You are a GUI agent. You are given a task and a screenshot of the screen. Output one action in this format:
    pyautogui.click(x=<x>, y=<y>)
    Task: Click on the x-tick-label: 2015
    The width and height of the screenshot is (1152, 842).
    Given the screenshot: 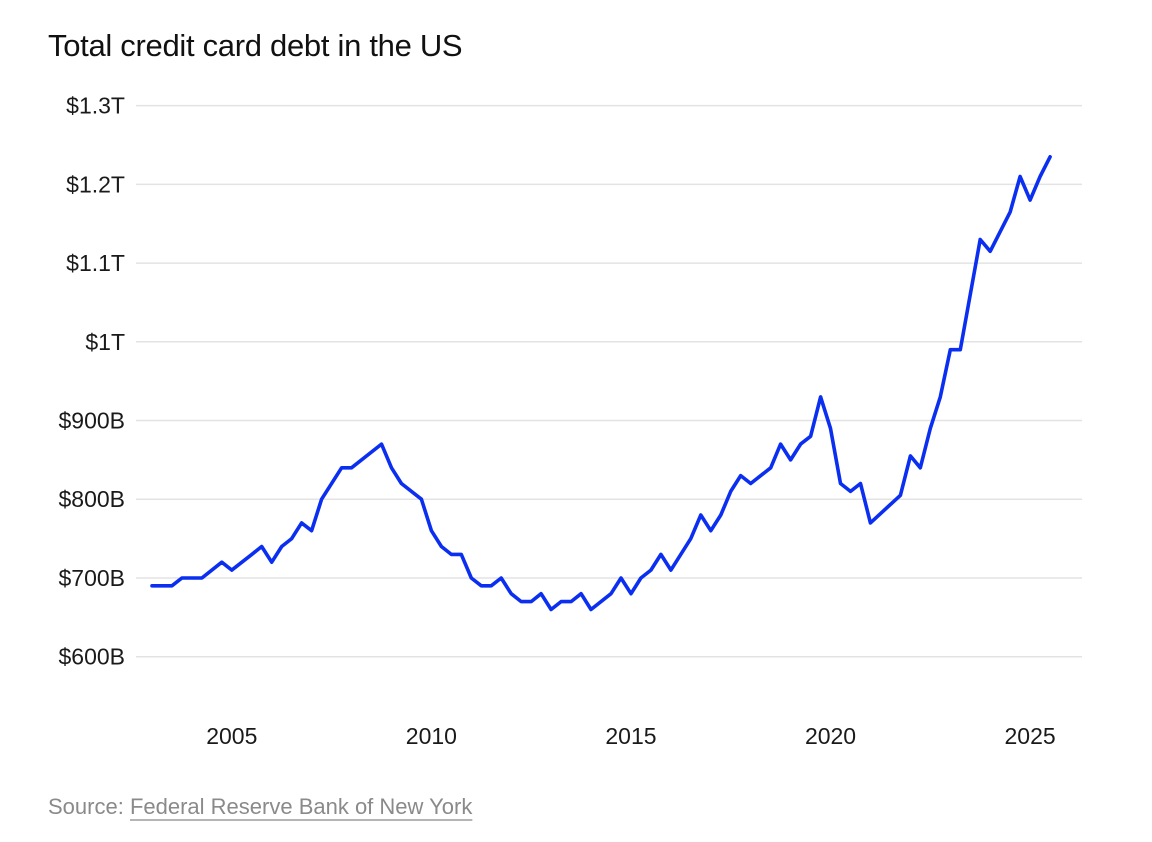 What is the action you would take?
    pyautogui.click(x=630, y=736)
    